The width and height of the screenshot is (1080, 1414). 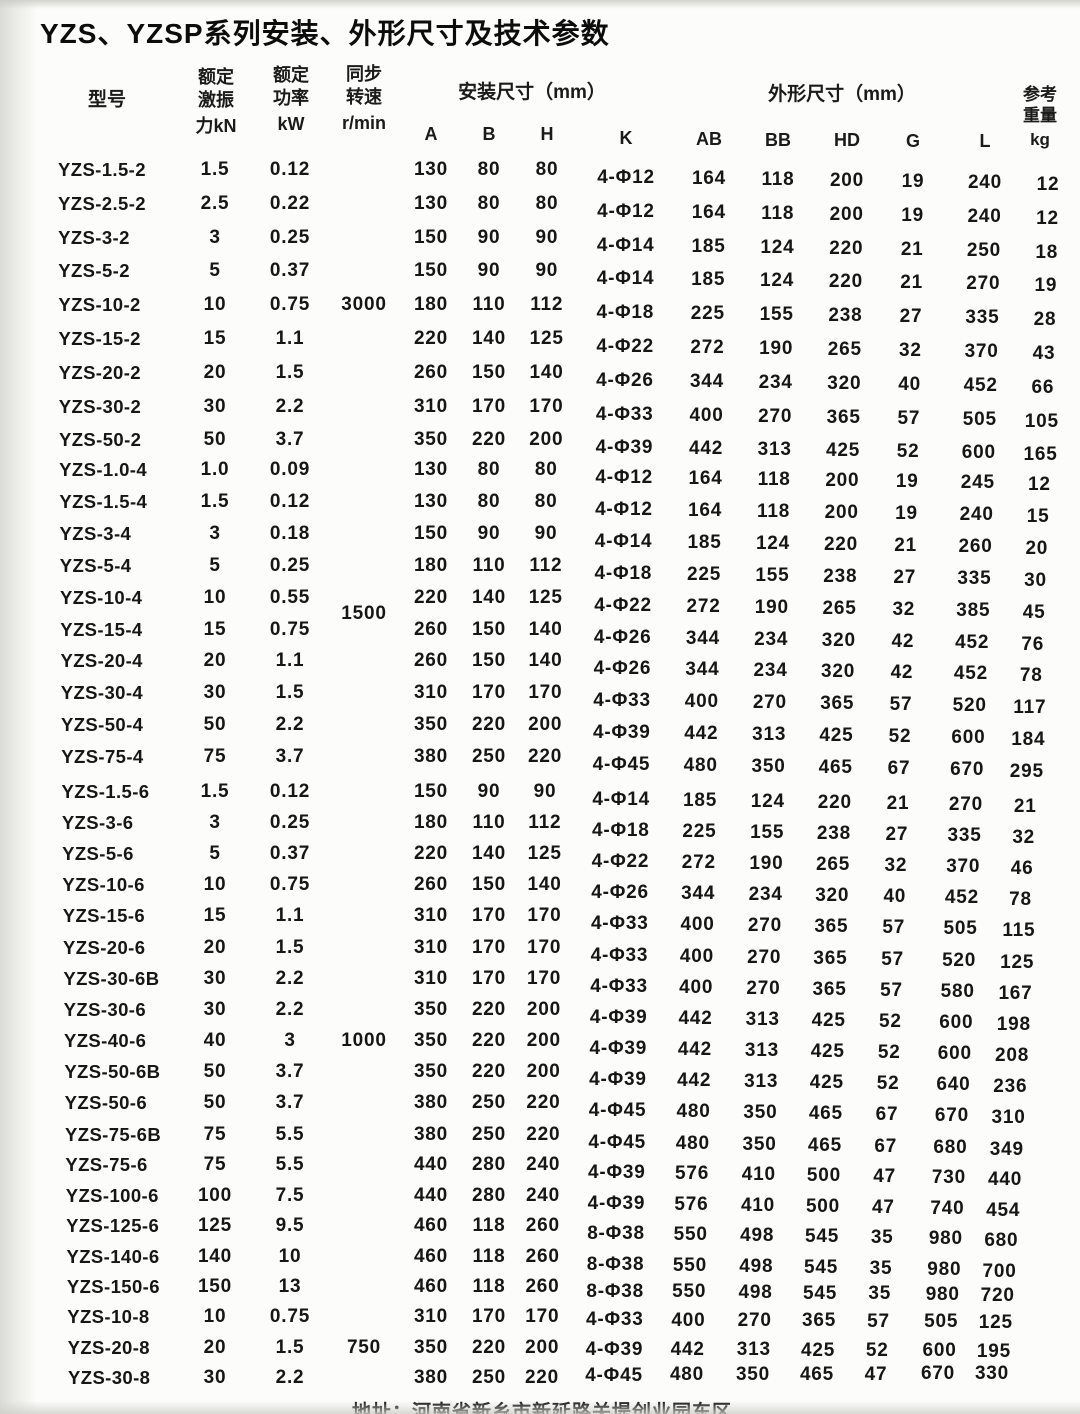 What do you see at coordinates (843, 451) in the screenshot?
I see `cell-hd: 425` at bounding box center [843, 451].